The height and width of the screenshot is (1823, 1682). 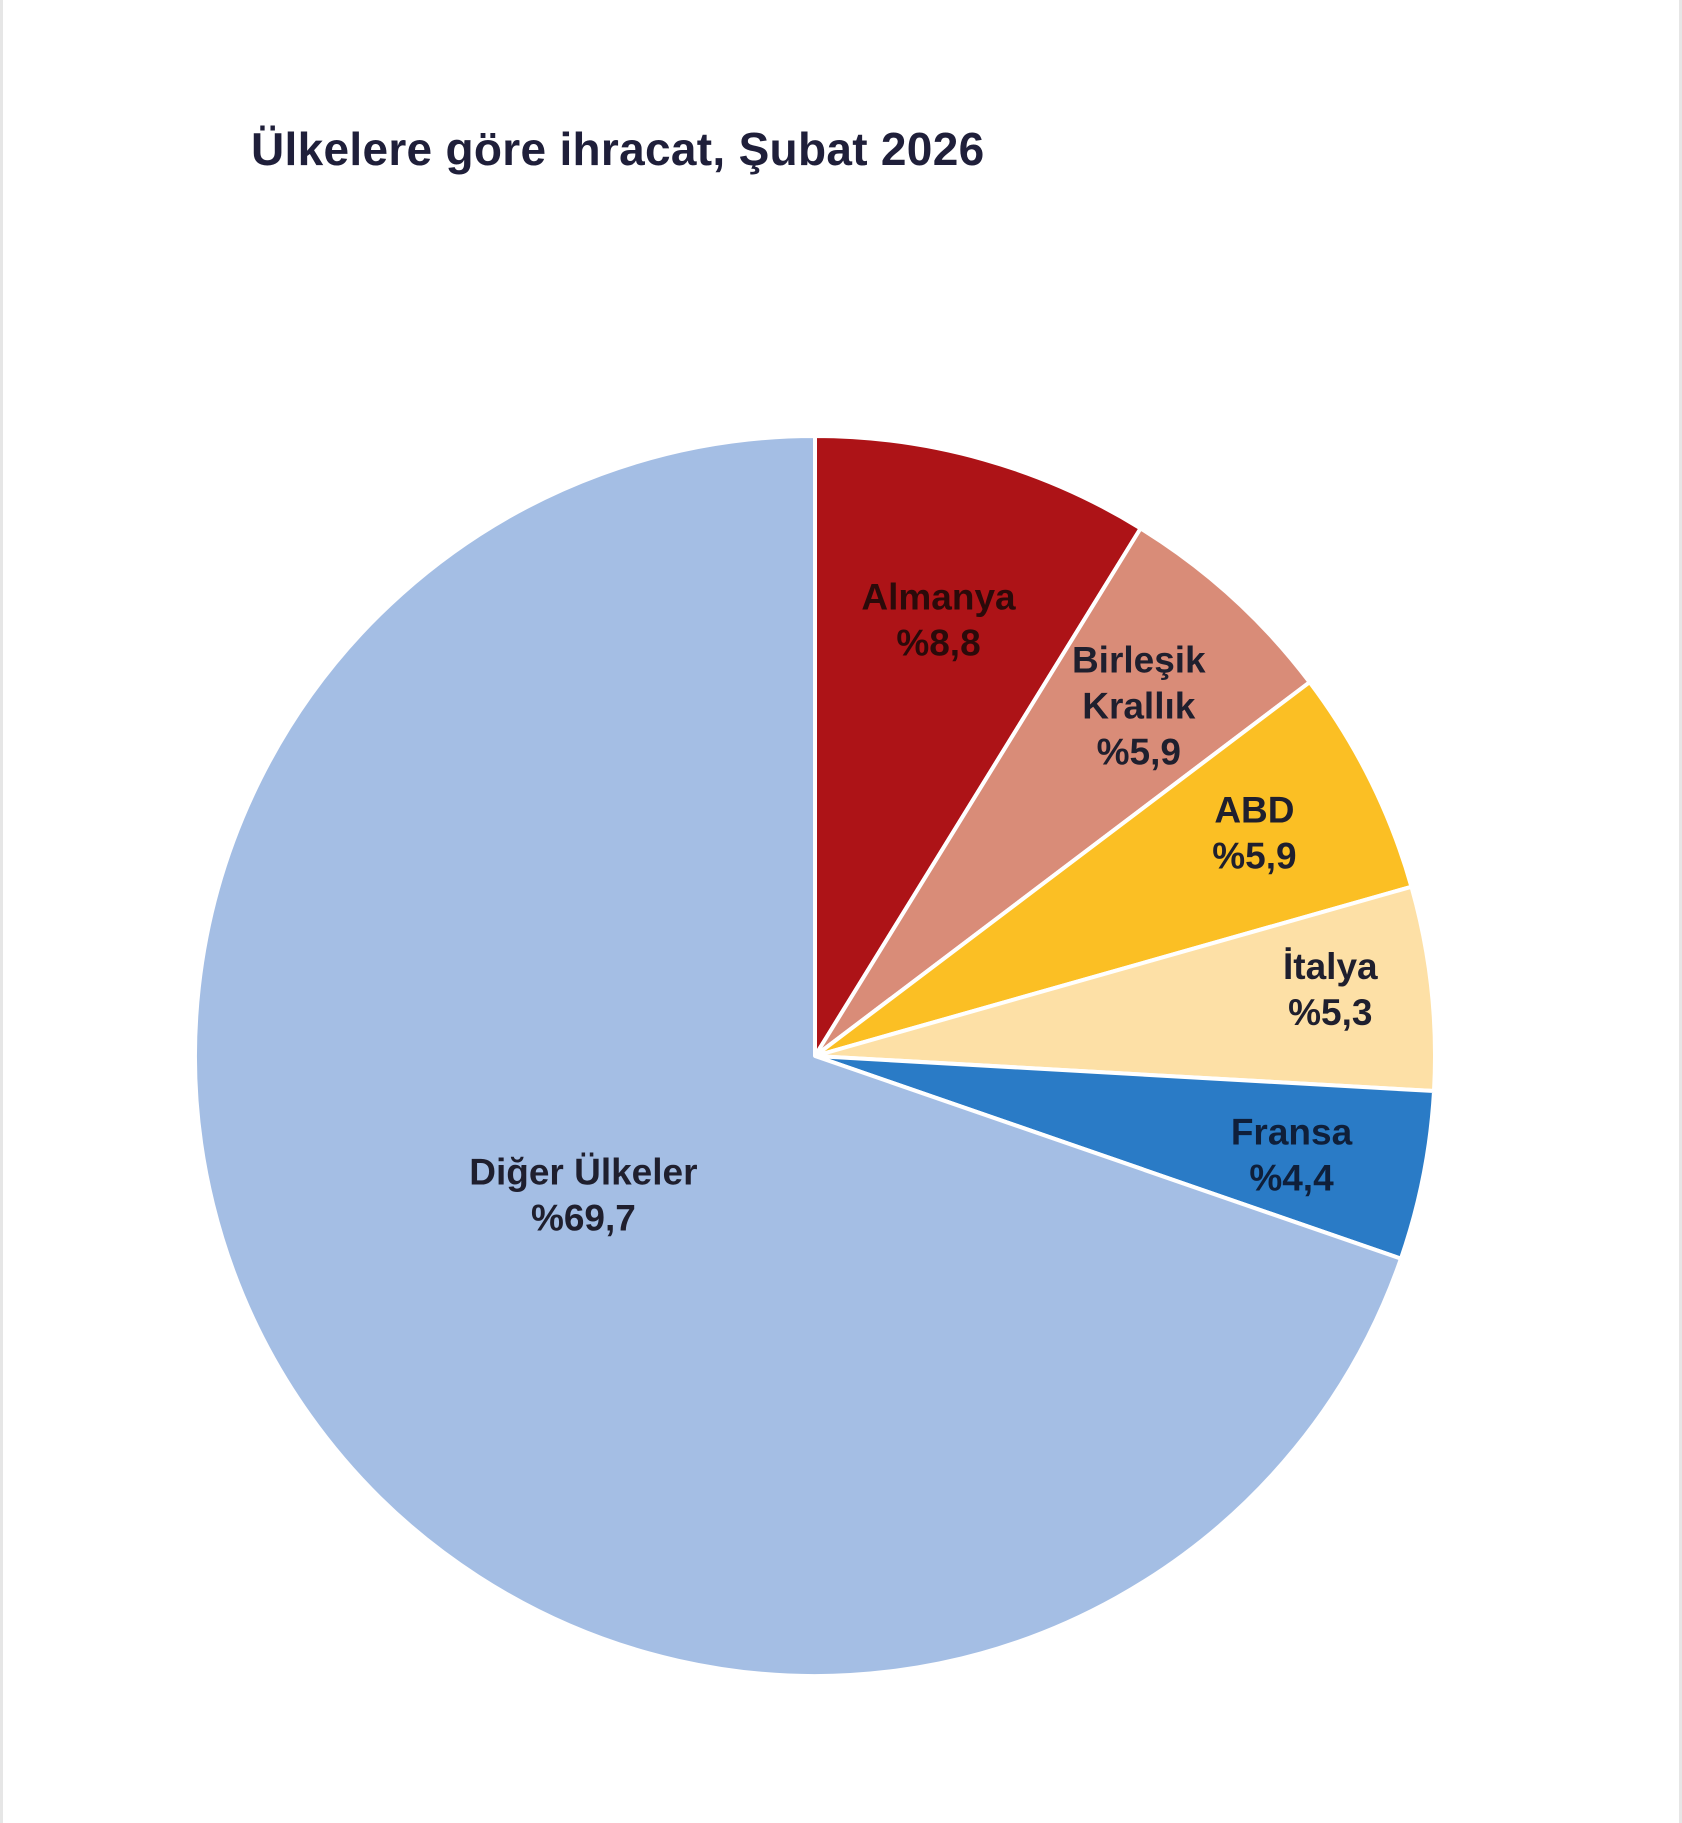 I want to click on pie-label-name: Fransa, so click(x=1292, y=1132).